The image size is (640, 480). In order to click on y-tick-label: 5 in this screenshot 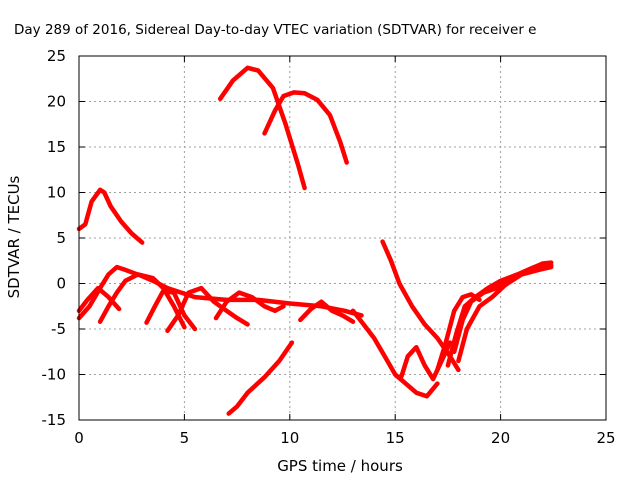, I will do `click(61, 238)`.